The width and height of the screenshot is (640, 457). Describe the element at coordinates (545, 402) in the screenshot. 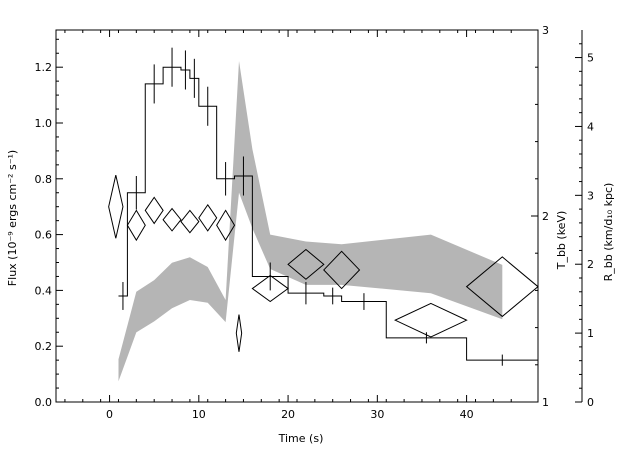

I see `y-right-1-tick-label: 1` at that location.